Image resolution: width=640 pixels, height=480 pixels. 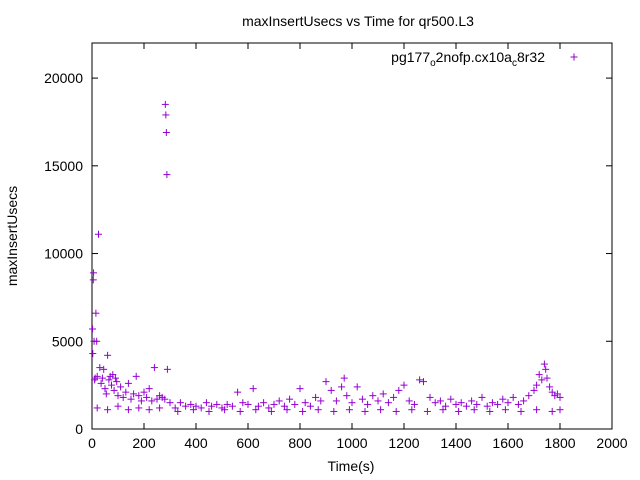 What do you see at coordinates (63, 254) in the screenshot?
I see `y-tick-label: 10000` at bounding box center [63, 254].